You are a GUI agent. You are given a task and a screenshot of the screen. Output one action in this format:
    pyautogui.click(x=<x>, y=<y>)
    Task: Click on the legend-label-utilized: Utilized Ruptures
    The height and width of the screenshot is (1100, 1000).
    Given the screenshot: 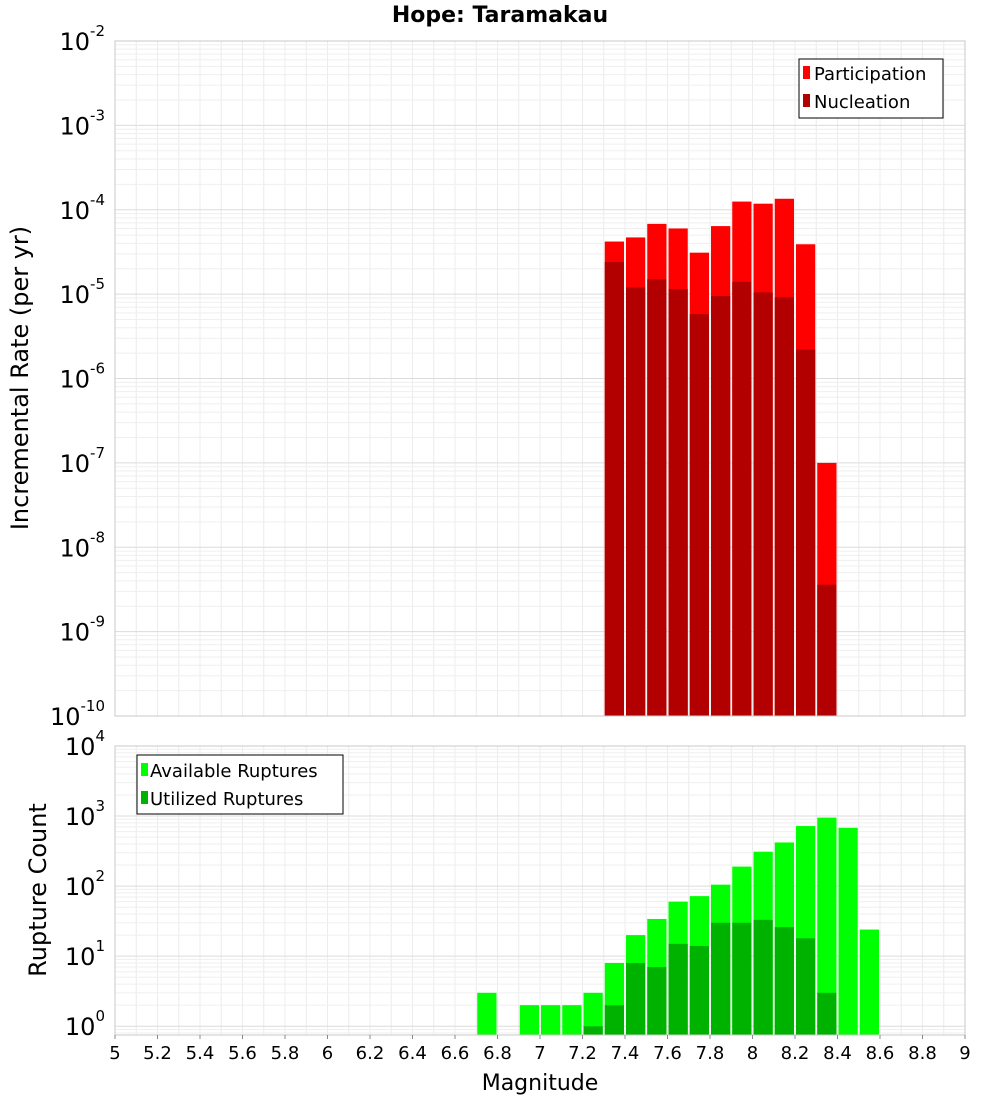 What is the action you would take?
    pyautogui.click(x=226, y=799)
    